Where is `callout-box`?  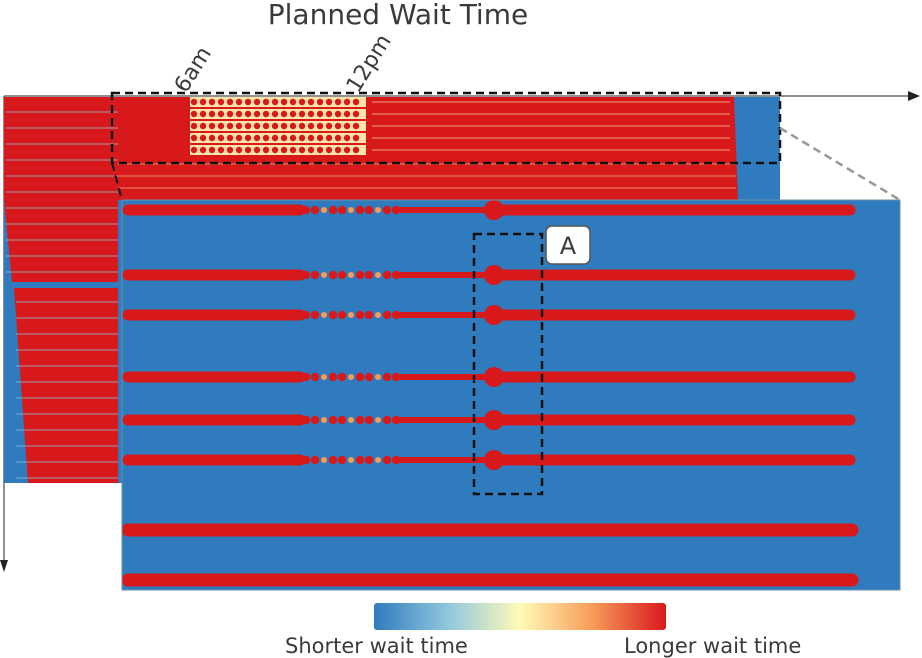 callout-box is located at coordinates (508, 364).